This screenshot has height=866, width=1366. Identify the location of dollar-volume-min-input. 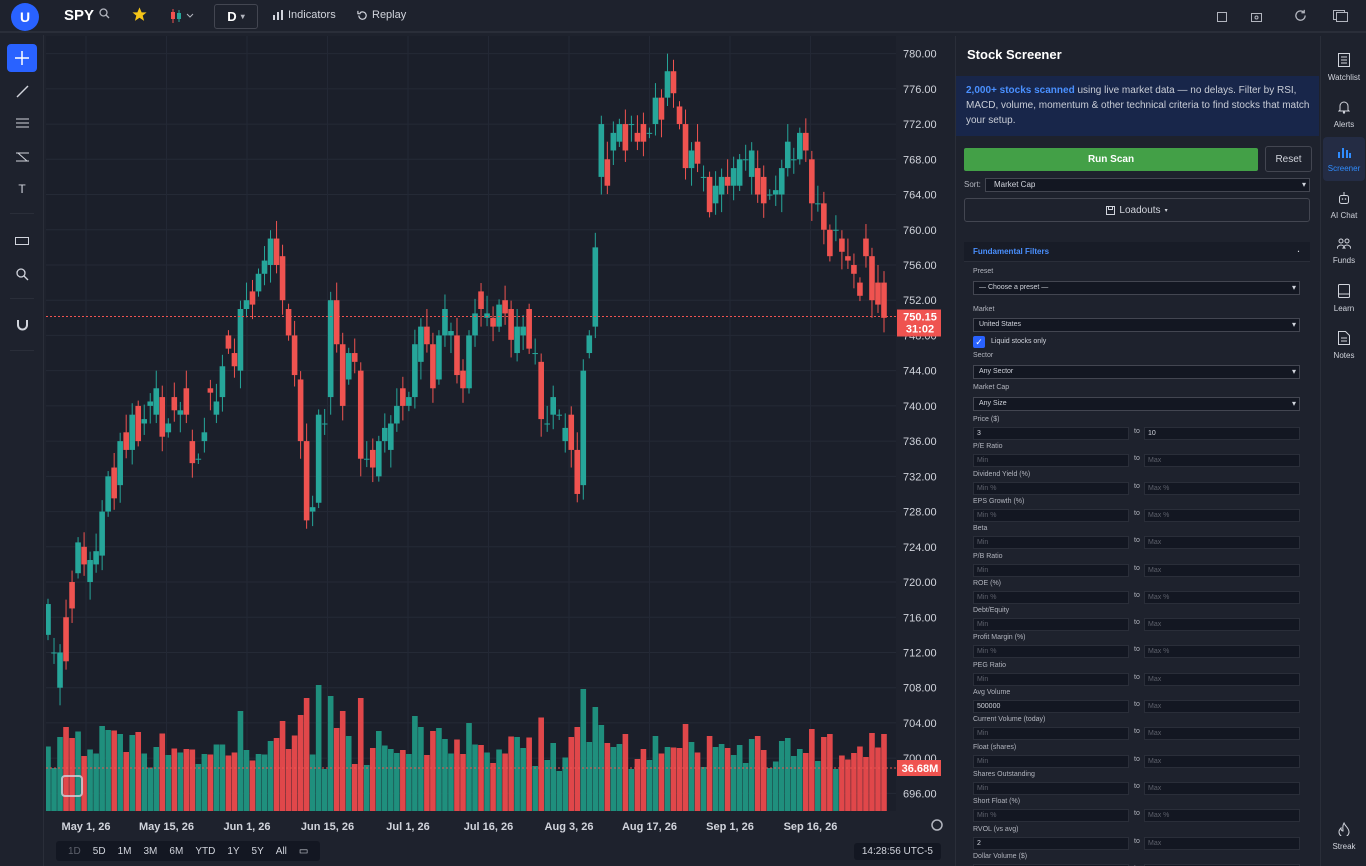
(1051, 864).